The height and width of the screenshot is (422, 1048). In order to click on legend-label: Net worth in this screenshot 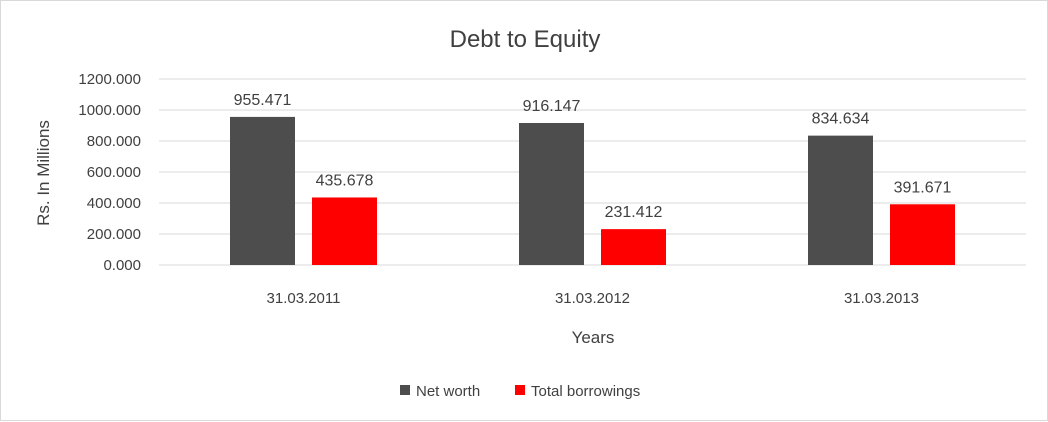, I will do `click(448, 391)`.